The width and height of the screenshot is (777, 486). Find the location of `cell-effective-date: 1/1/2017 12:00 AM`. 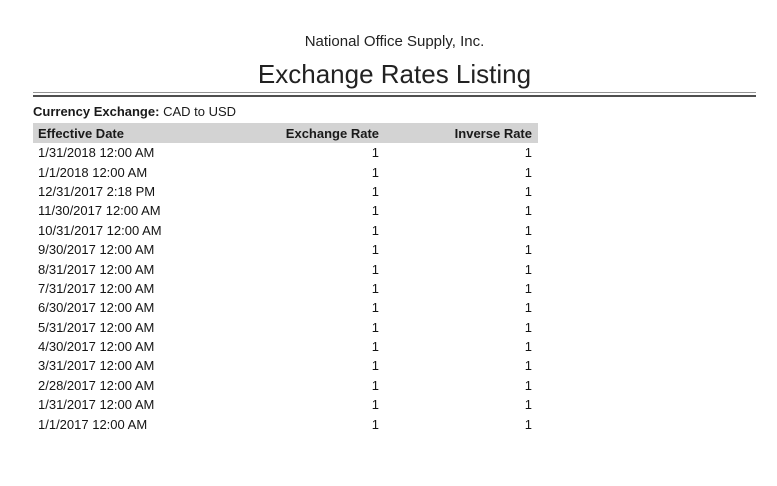

cell-effective-date: 1/1/2017 12:00 AM is located at coordinates (93, 424).